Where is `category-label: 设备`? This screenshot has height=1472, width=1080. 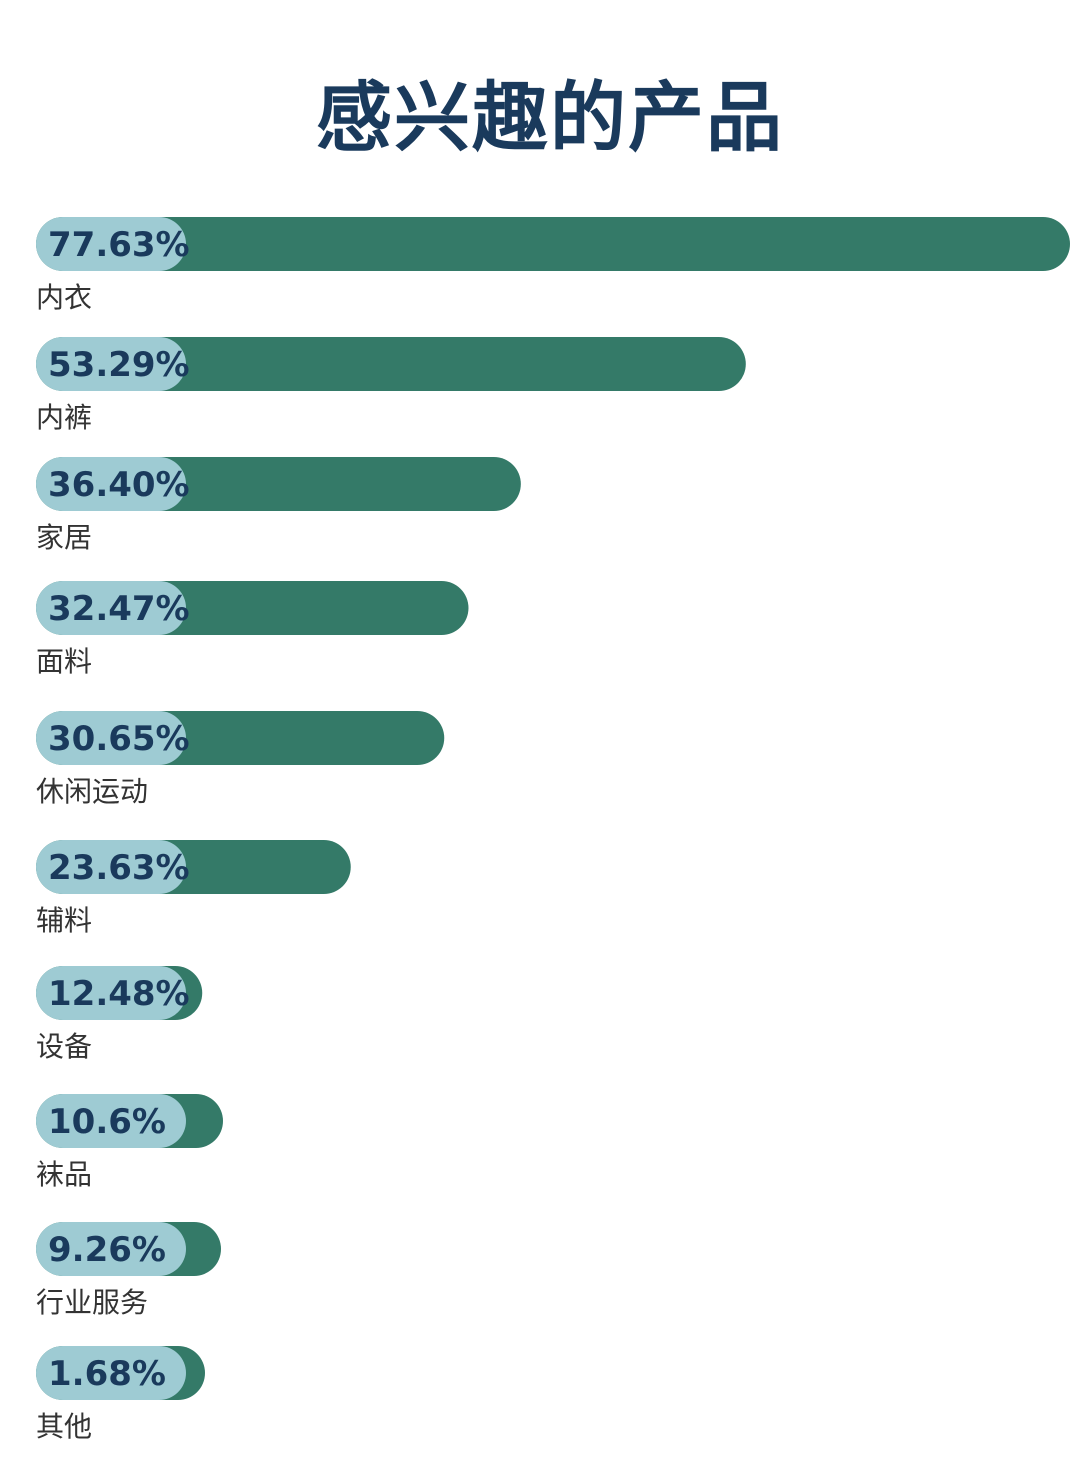 category-label: 设备 is located at coordinates (64, 1046).